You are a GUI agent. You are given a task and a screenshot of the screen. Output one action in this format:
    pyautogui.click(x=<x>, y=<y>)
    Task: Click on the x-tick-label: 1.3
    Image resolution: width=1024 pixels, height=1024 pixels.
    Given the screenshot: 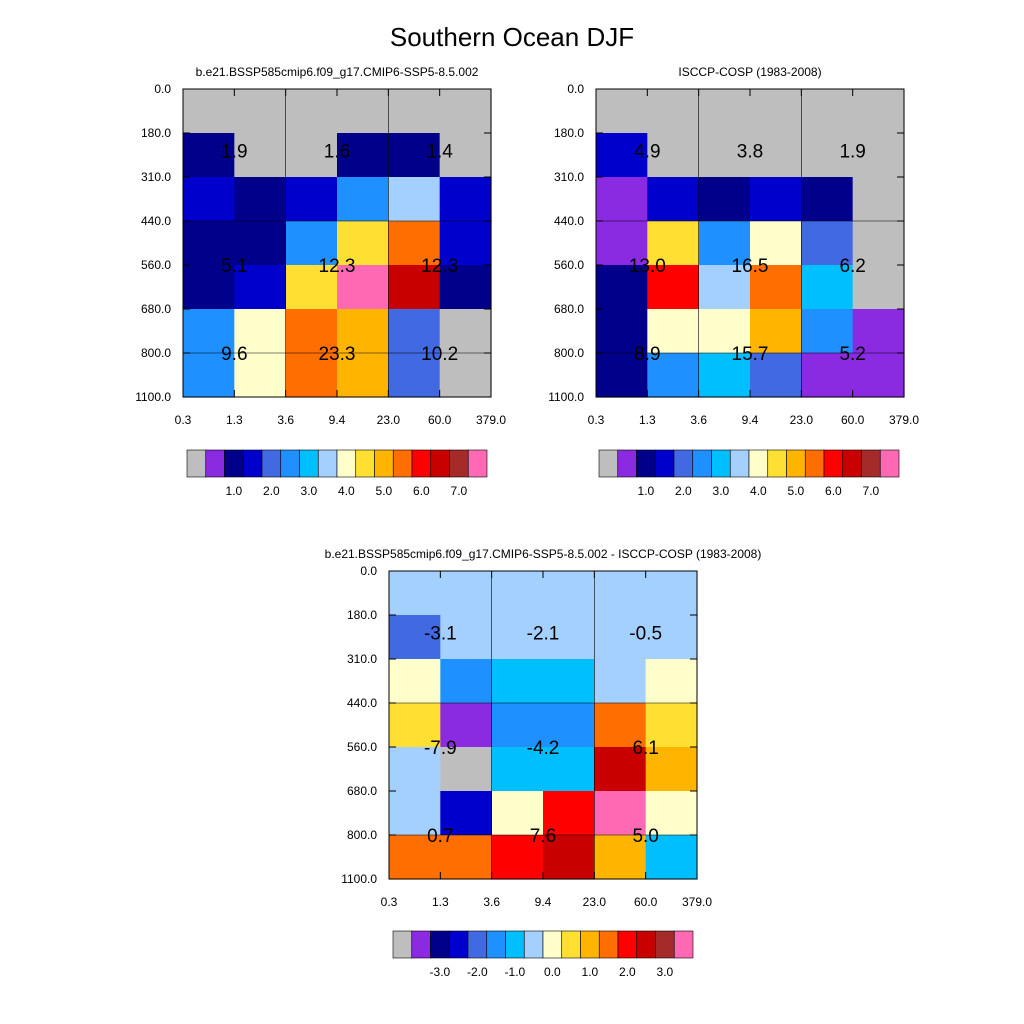 What is the action you would take?
    pyautogui.click(x=234, y=420)
    